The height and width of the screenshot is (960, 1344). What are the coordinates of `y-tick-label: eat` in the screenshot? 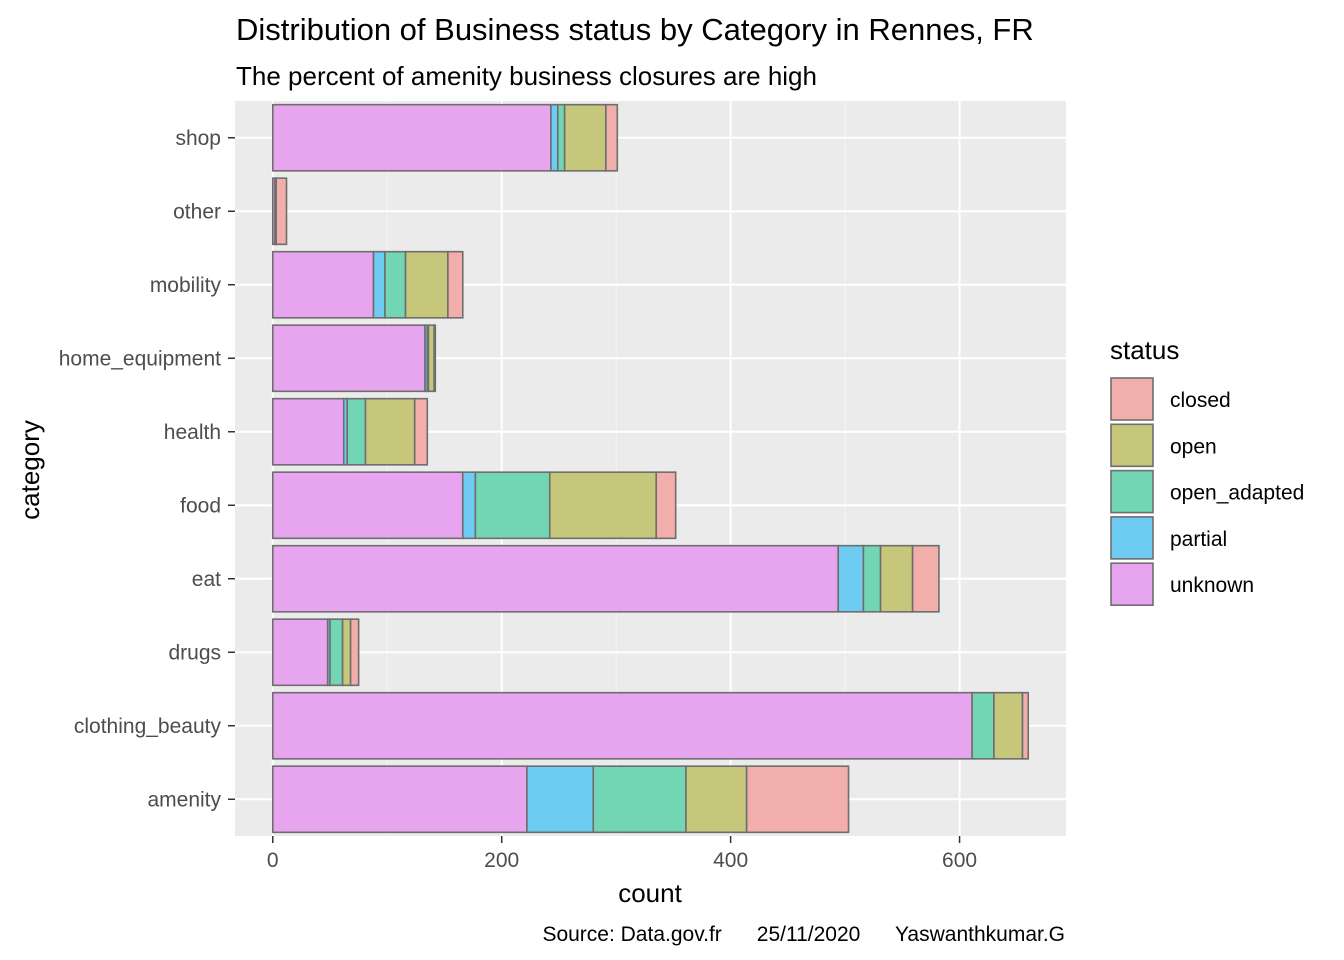 It's located at (206, 579).